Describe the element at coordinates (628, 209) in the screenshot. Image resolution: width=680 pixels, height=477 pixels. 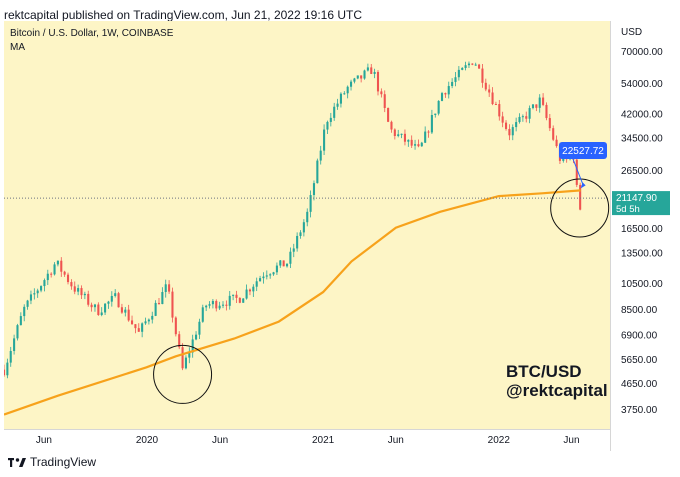
I see `price-tag-countdown: 5d 5h` at that location.